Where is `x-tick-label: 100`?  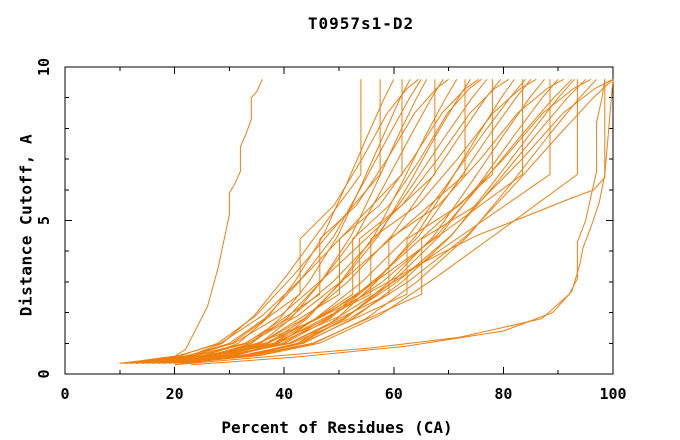 x-tick-label: 100 is located at coordinates (612, 394).